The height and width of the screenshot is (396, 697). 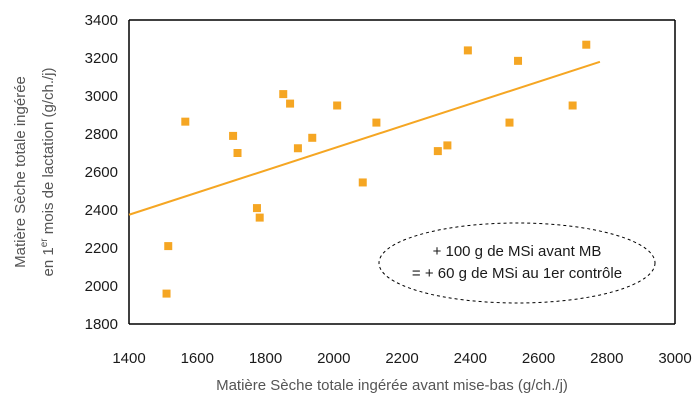 I want to click on y-axis-ticks: 1800 2000 2200 2400 2600 2800 3000 3200 3400, so click(x=101, y=172).